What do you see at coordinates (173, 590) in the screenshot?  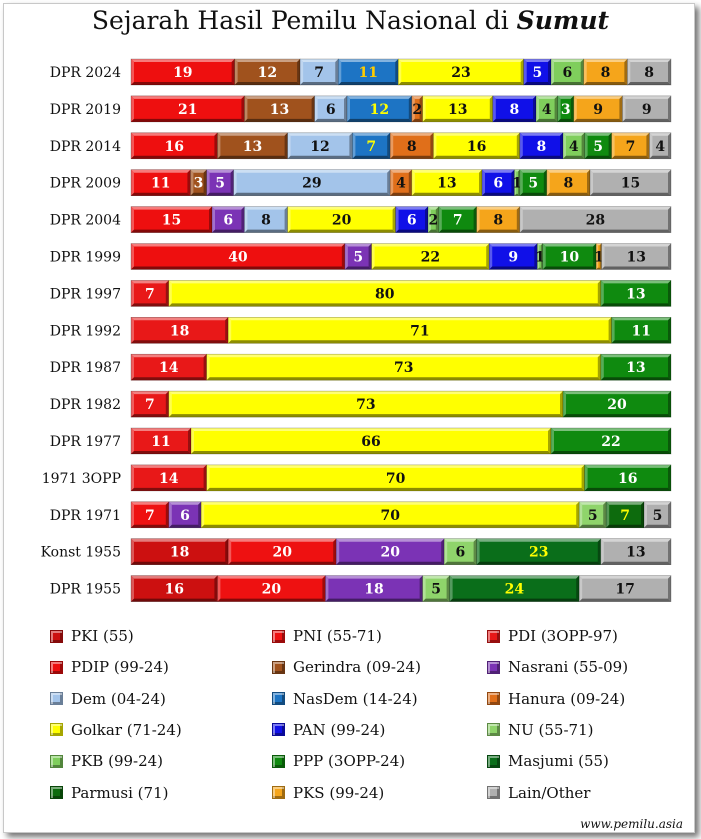 I see `segment-value-label: 16` at bounding box center [173, 590].